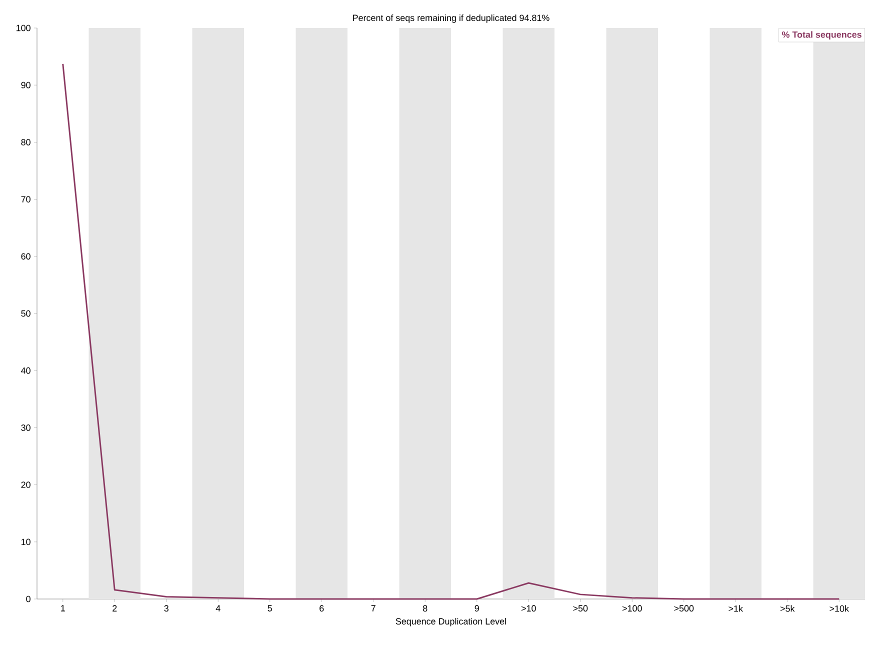 Image resolution: width=873 pixels, height=648 pixels. What do you see at coordinates (218, 608) in the screenshot?
I see `x-tick-label: 4` at bounding box center [218, 608].